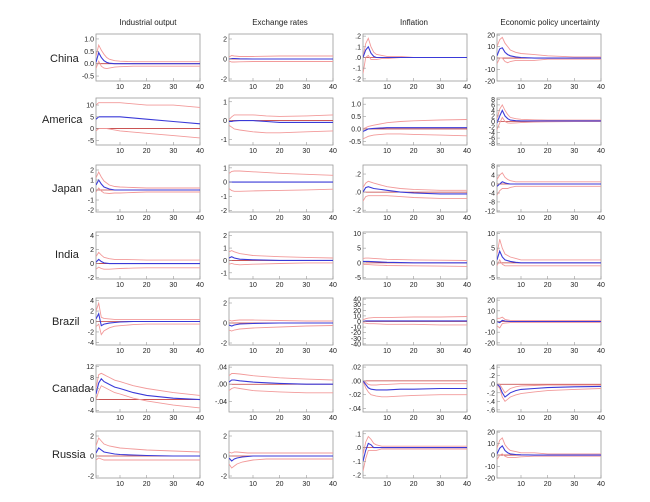 This screenshot has width=650, height=502. What do you see at coordinates (358, 434) in the screenshot?
I see `y-tick-label: .1` at bounding box center [358, 434].